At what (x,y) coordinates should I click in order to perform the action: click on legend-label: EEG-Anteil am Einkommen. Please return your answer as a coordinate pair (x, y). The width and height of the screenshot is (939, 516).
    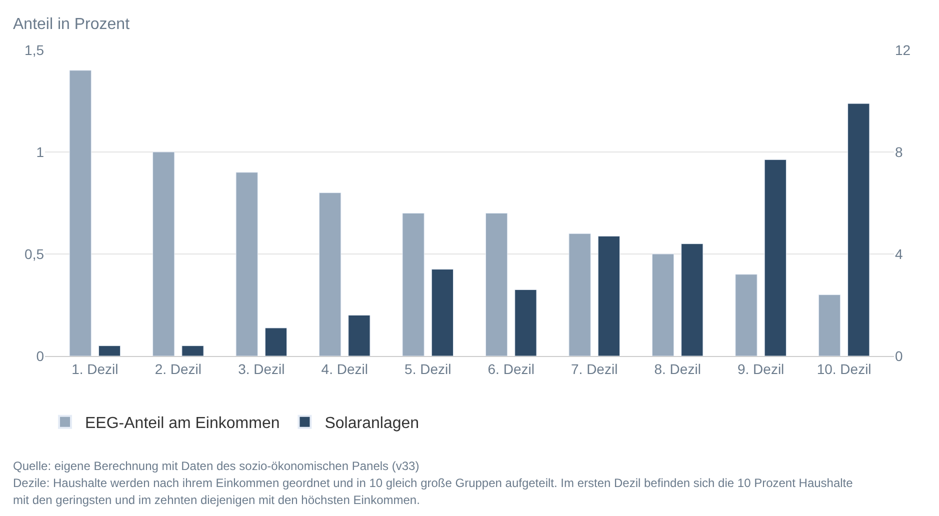
    Looking at the image, I should click on (182, 423).